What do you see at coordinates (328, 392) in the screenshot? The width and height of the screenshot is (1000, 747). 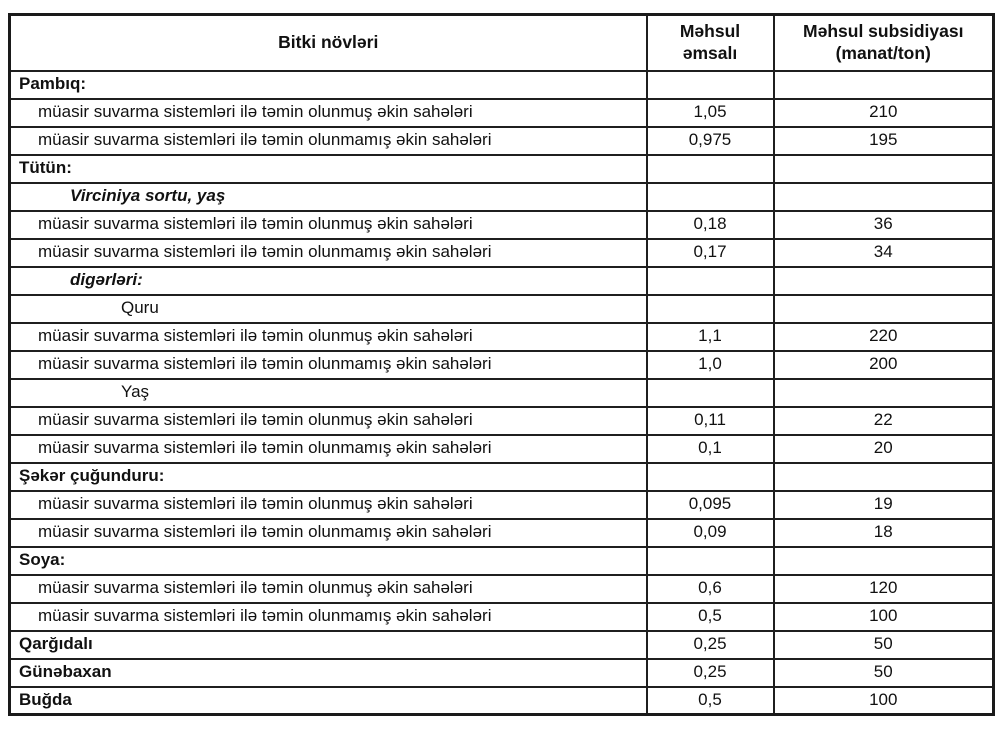 I see `crop-label: Yaş` at bounding box center [328, 392].